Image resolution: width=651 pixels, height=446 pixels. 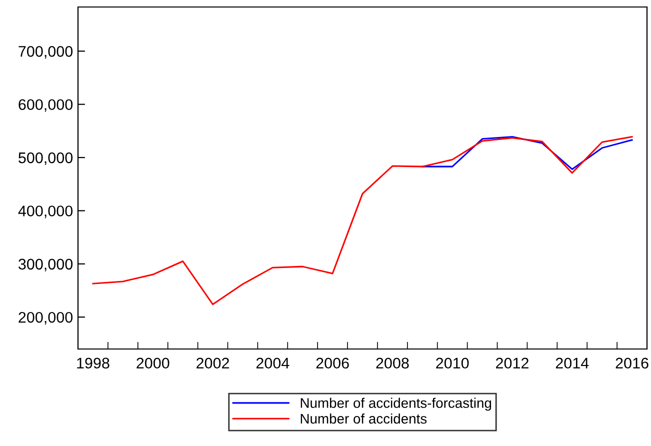 I want to click on line-series, so click(x=527, y=153).